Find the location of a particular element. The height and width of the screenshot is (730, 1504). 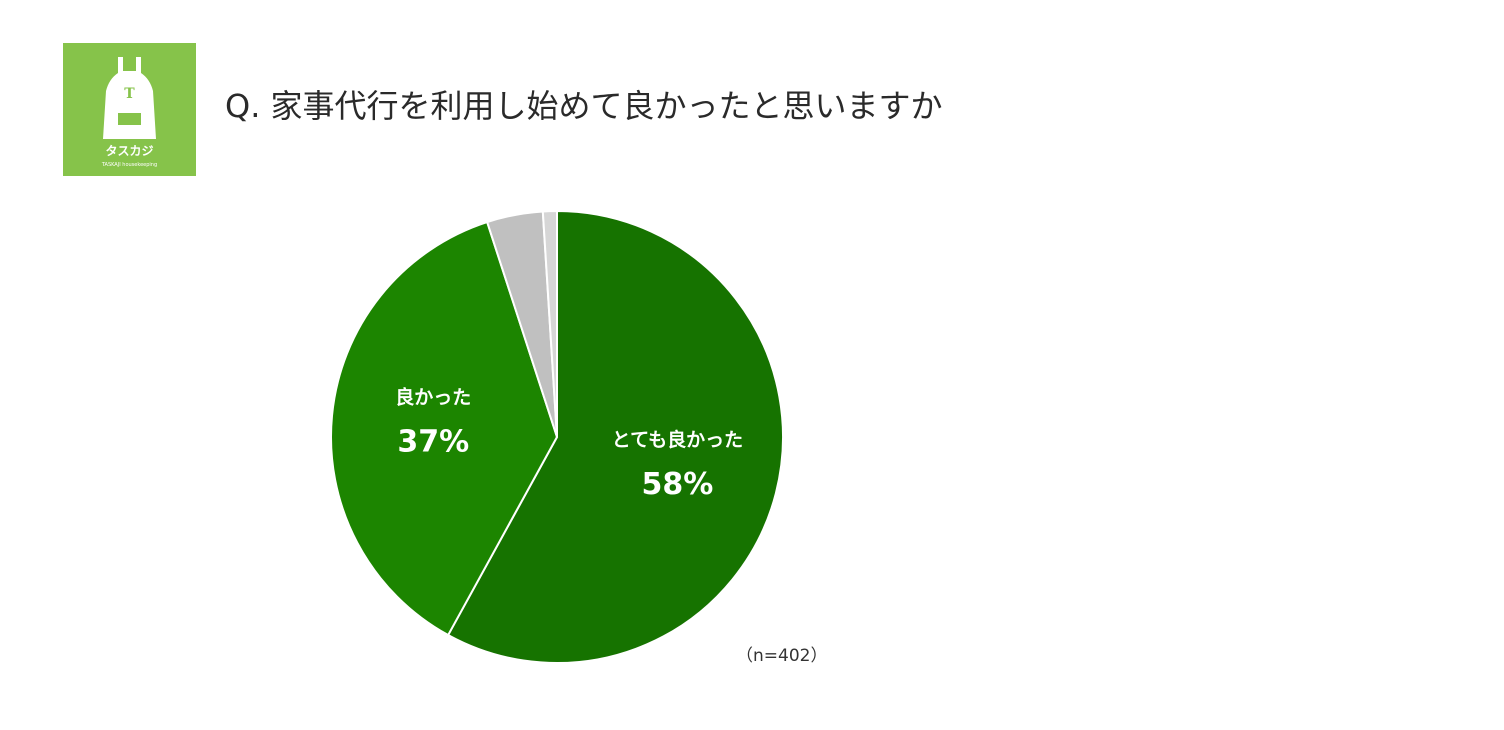

apron-icon is located at coordinates (129, 98).